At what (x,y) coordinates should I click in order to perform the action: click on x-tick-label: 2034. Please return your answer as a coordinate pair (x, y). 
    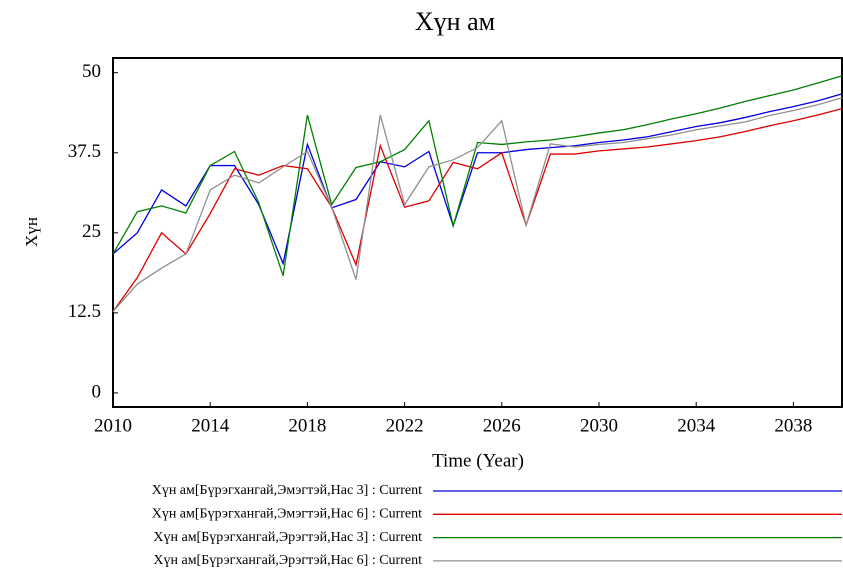
    Looking at the image, I should click on (696, 425).